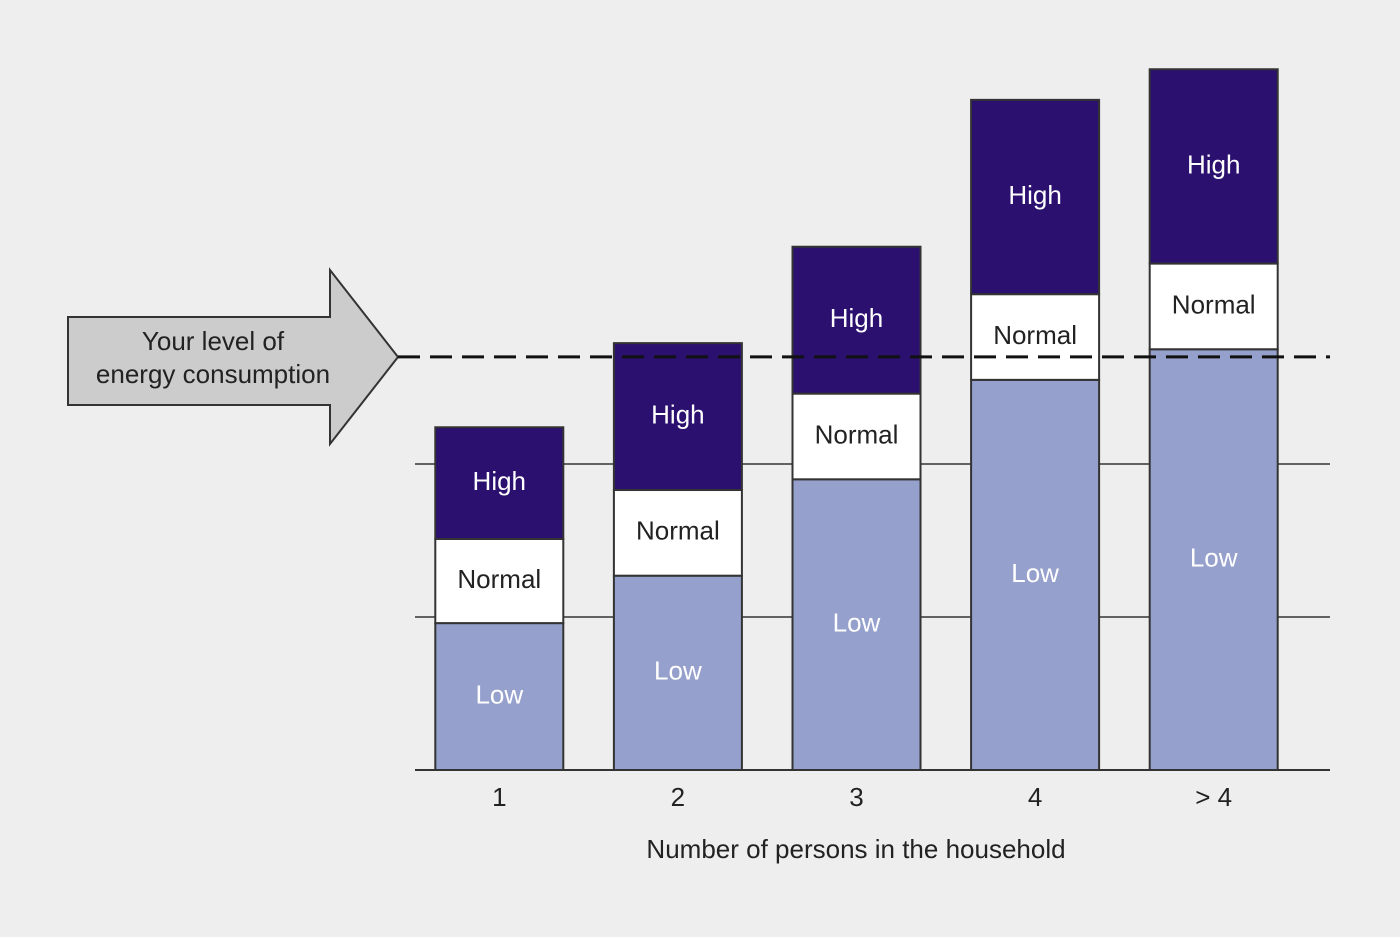 The image size is (1400, 937). I want to click on x-tick-label: 1, so click(499, 797).